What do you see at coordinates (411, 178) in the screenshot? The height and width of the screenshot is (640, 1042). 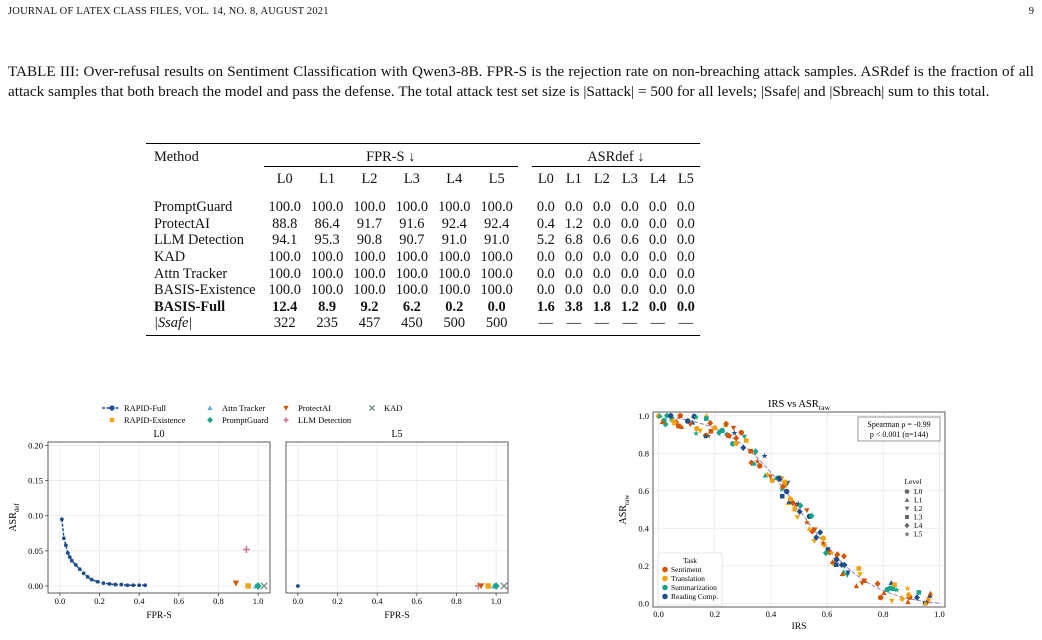 I see `fpr-level-header: L3` at bounding box center [411, 178].